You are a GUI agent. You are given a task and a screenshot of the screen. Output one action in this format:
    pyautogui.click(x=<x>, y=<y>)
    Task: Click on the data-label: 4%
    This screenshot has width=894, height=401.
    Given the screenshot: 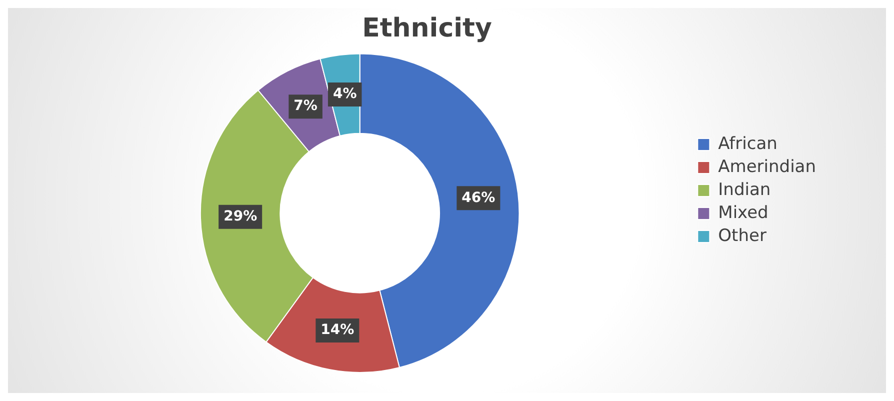 What is the action you would take?
    pyautogui.click(x=344, y=94)
    